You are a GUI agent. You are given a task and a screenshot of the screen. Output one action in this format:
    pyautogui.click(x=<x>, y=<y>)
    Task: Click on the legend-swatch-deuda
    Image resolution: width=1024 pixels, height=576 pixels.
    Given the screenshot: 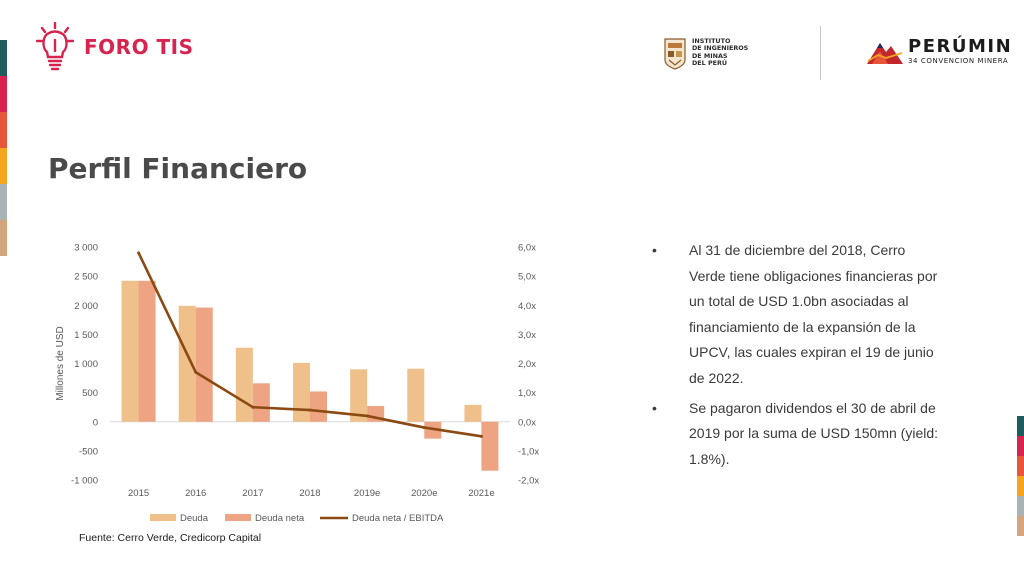 What is the action you would take?
    pyautogui.click(x=163, y=517)
    